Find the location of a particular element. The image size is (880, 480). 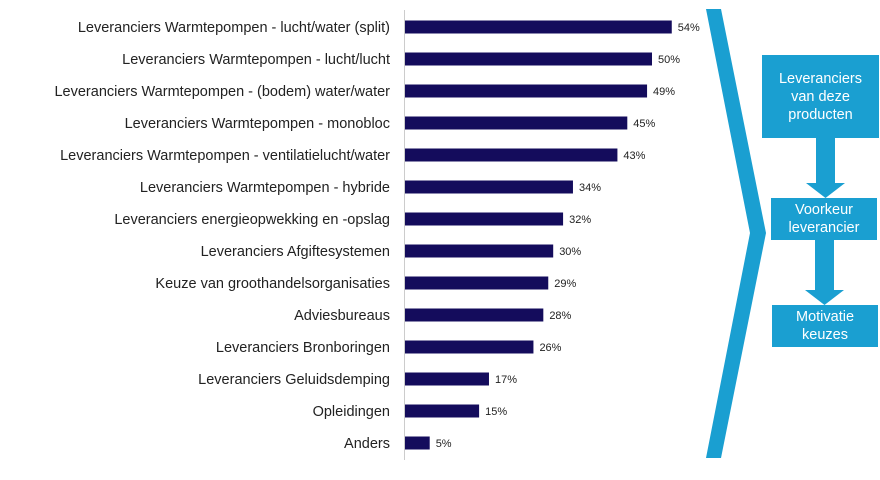

value-label: 17% is located at coordinates (506, 380).